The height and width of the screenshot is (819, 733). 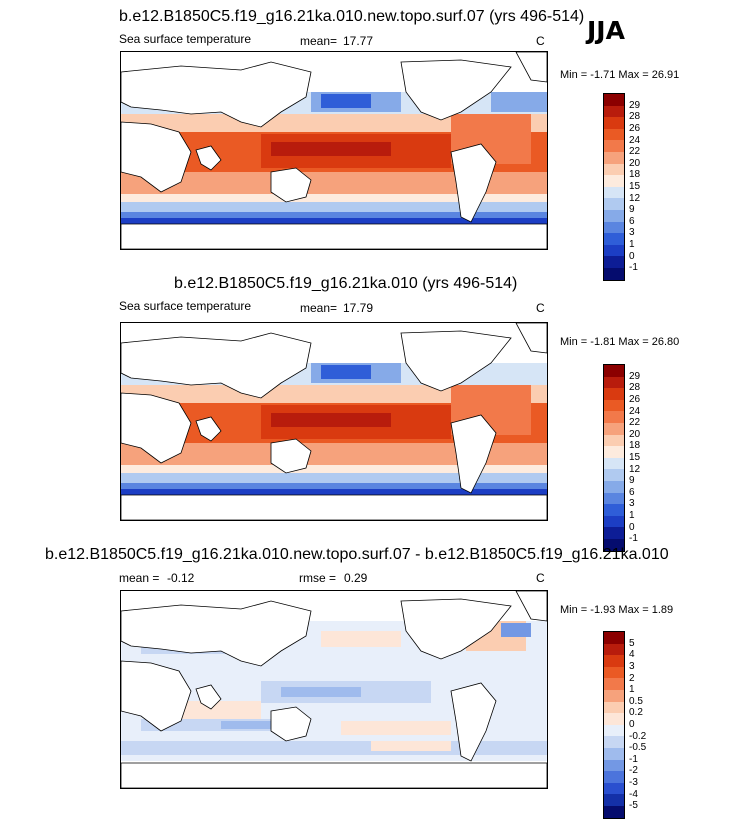 What do you see at coordinates (662, 610) in the screenshot?
I see `panel-3-max-value: 1.89` at bounding box center [662, 610].